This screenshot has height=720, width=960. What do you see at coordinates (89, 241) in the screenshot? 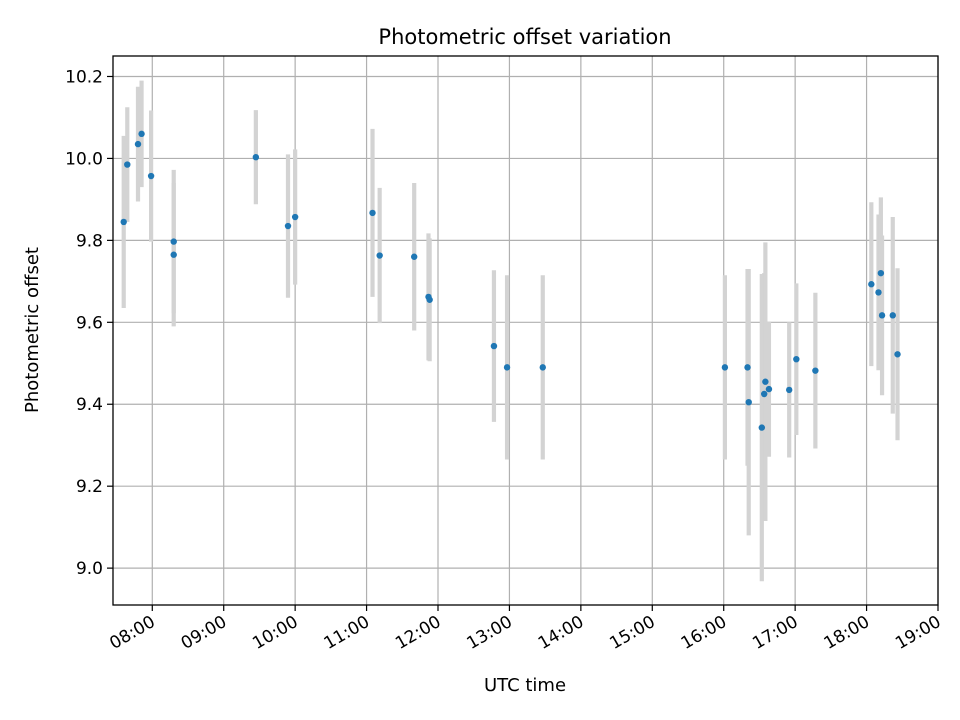
I see `y-tick-label: 9.8` at bounding box center [89, 241].